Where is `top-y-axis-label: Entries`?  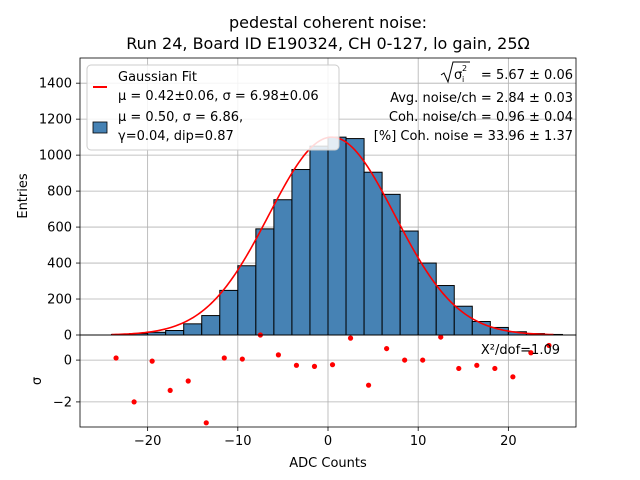 top-y-axis-label: Entries is located at coordinates (23, 196).